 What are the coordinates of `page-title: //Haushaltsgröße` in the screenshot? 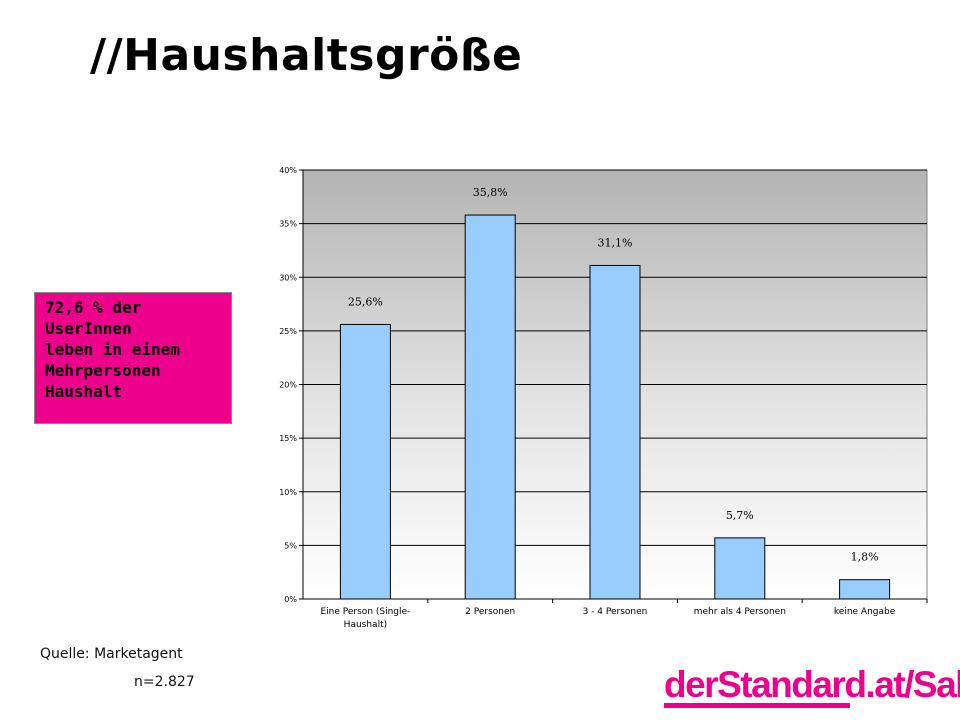 It's located at (306, 55).